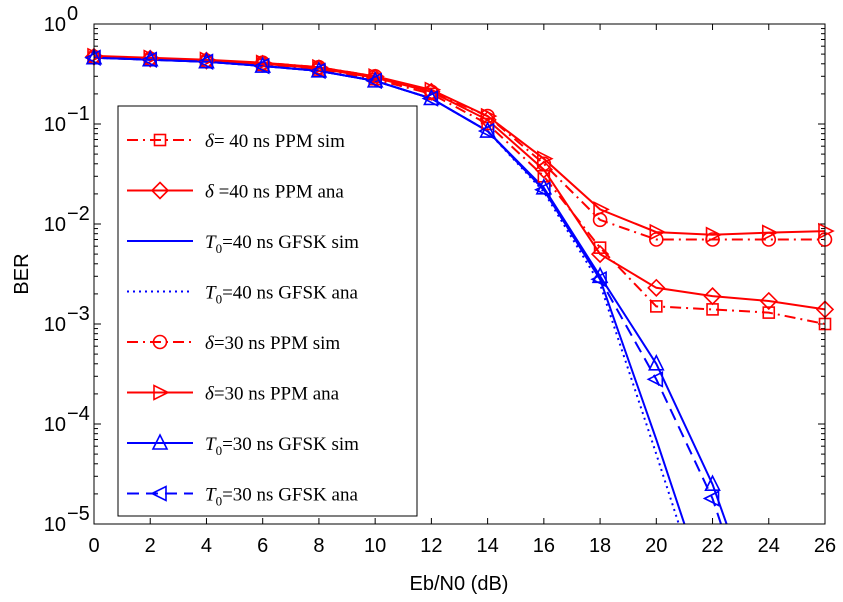 This screenshot has width=843, height=602. Describe the element at coordinates (206, 546) in the screenshot. I see `x-tick-label: 4` at that location.